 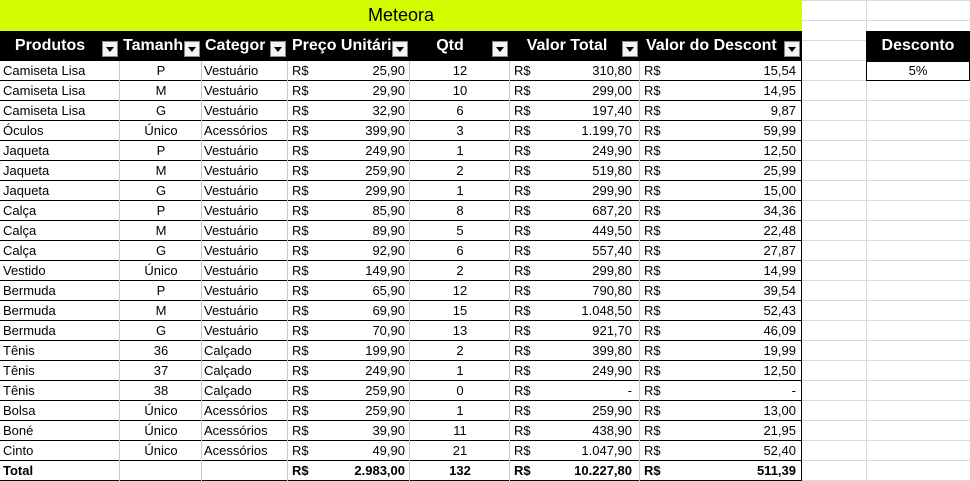 What do you see at coordinates (388, 310) in the screenshot?
I see `table-cell: 69,90` at bounding box center [388, 310].